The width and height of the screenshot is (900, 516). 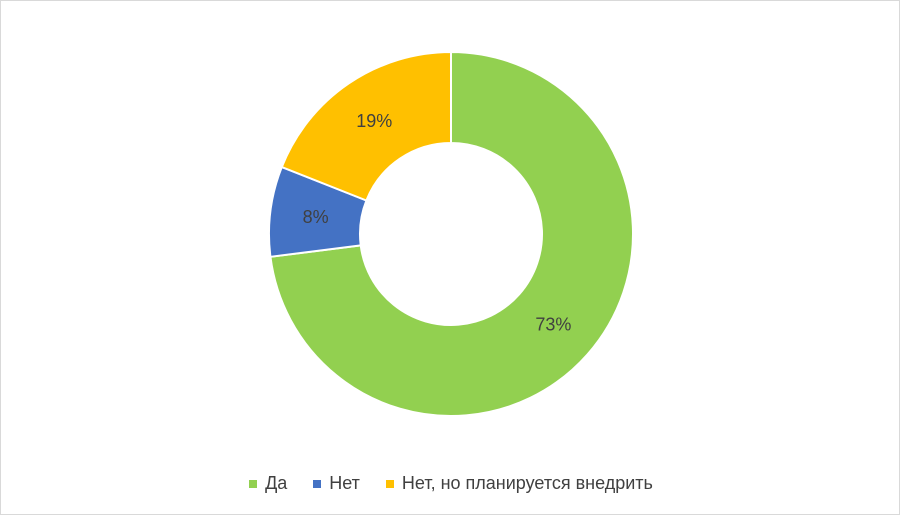 I want to click on legend-swatch-no, so click(x=317, y=483).